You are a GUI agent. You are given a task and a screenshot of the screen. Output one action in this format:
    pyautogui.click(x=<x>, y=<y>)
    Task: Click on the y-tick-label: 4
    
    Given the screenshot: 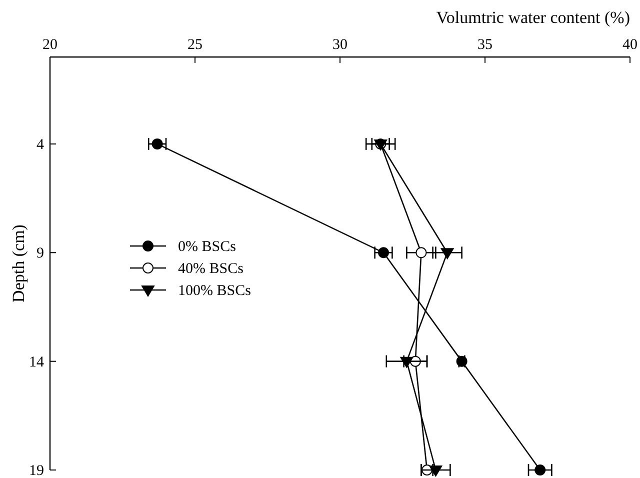 What is the action you would take?
    pyautogui.click(x=40, y=144)
    